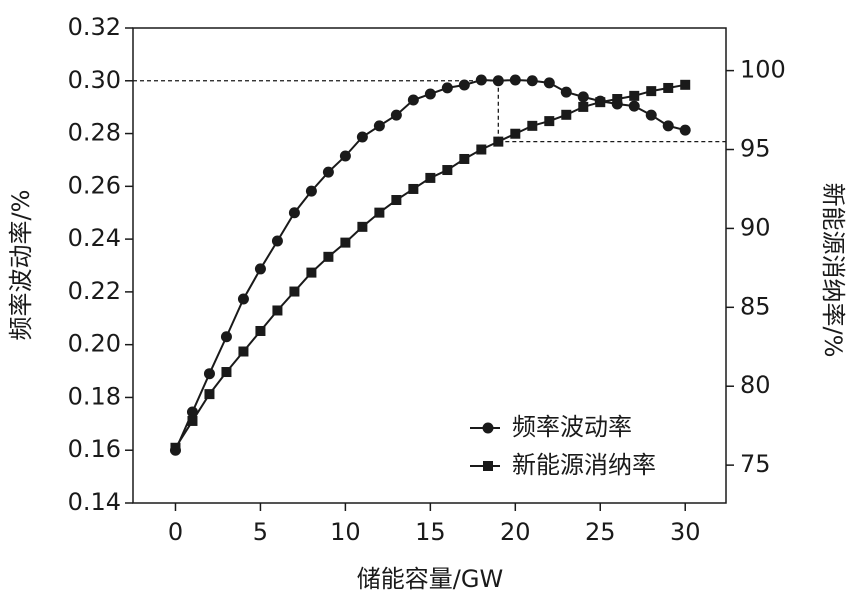 The height and width of the screenshot is (602, 850). Describe the element at coordinates (94, 80) in the screenshot. I see `y-tick-label: 0.30` at that location.